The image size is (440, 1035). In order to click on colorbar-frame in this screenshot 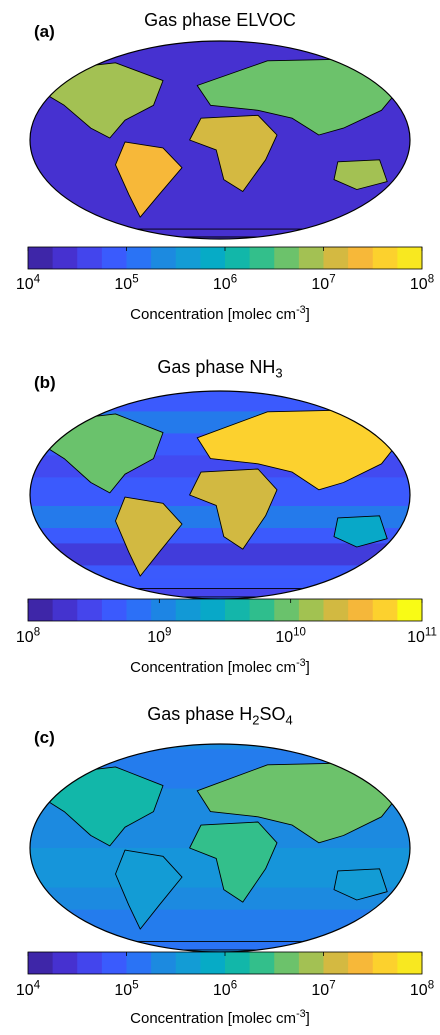, I will do `click(225, 610)`.